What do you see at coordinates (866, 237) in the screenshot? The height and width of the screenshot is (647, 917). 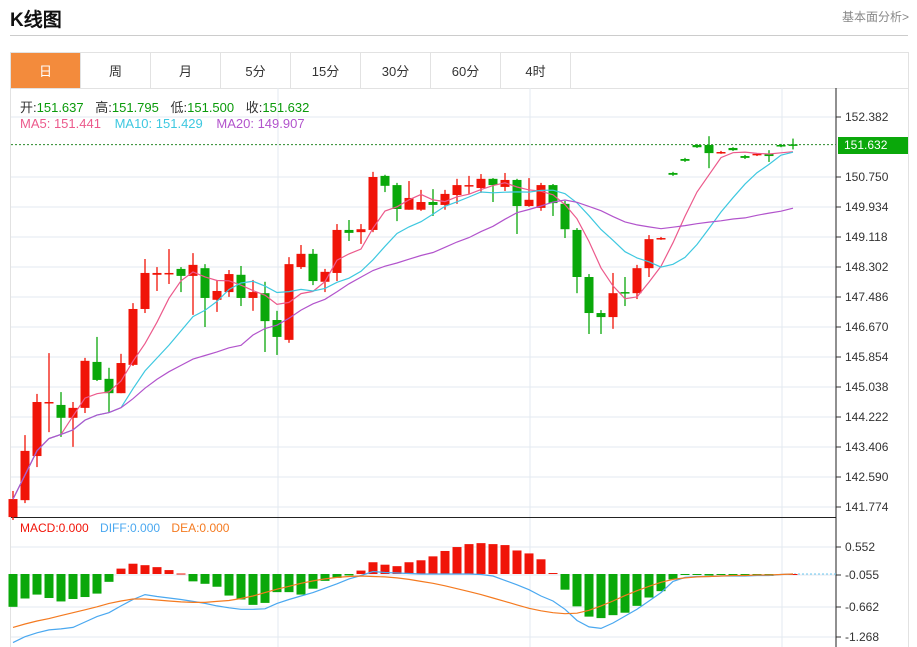 I see `price-tick-label: 149.118` at bounding box center [866, 237].